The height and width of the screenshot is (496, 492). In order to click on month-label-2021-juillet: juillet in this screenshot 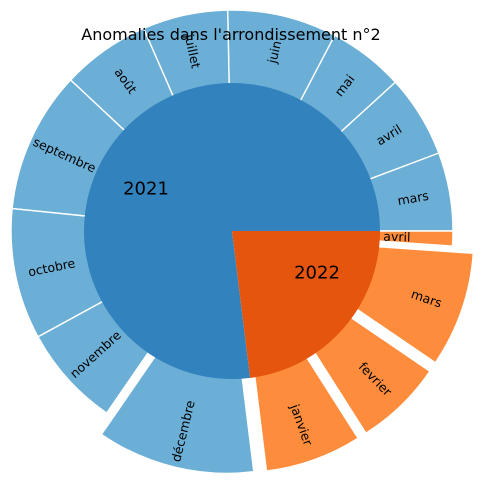, I will do `click(192, 51)`.